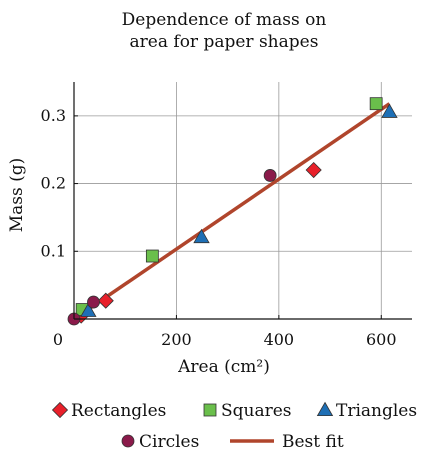 This screenshot has width=422, height=453. What do you see at coordinates (224, 42) in the screenshot?
I see `chart-title-line-2: area for paper shapes` at bounding box center [224, 42].